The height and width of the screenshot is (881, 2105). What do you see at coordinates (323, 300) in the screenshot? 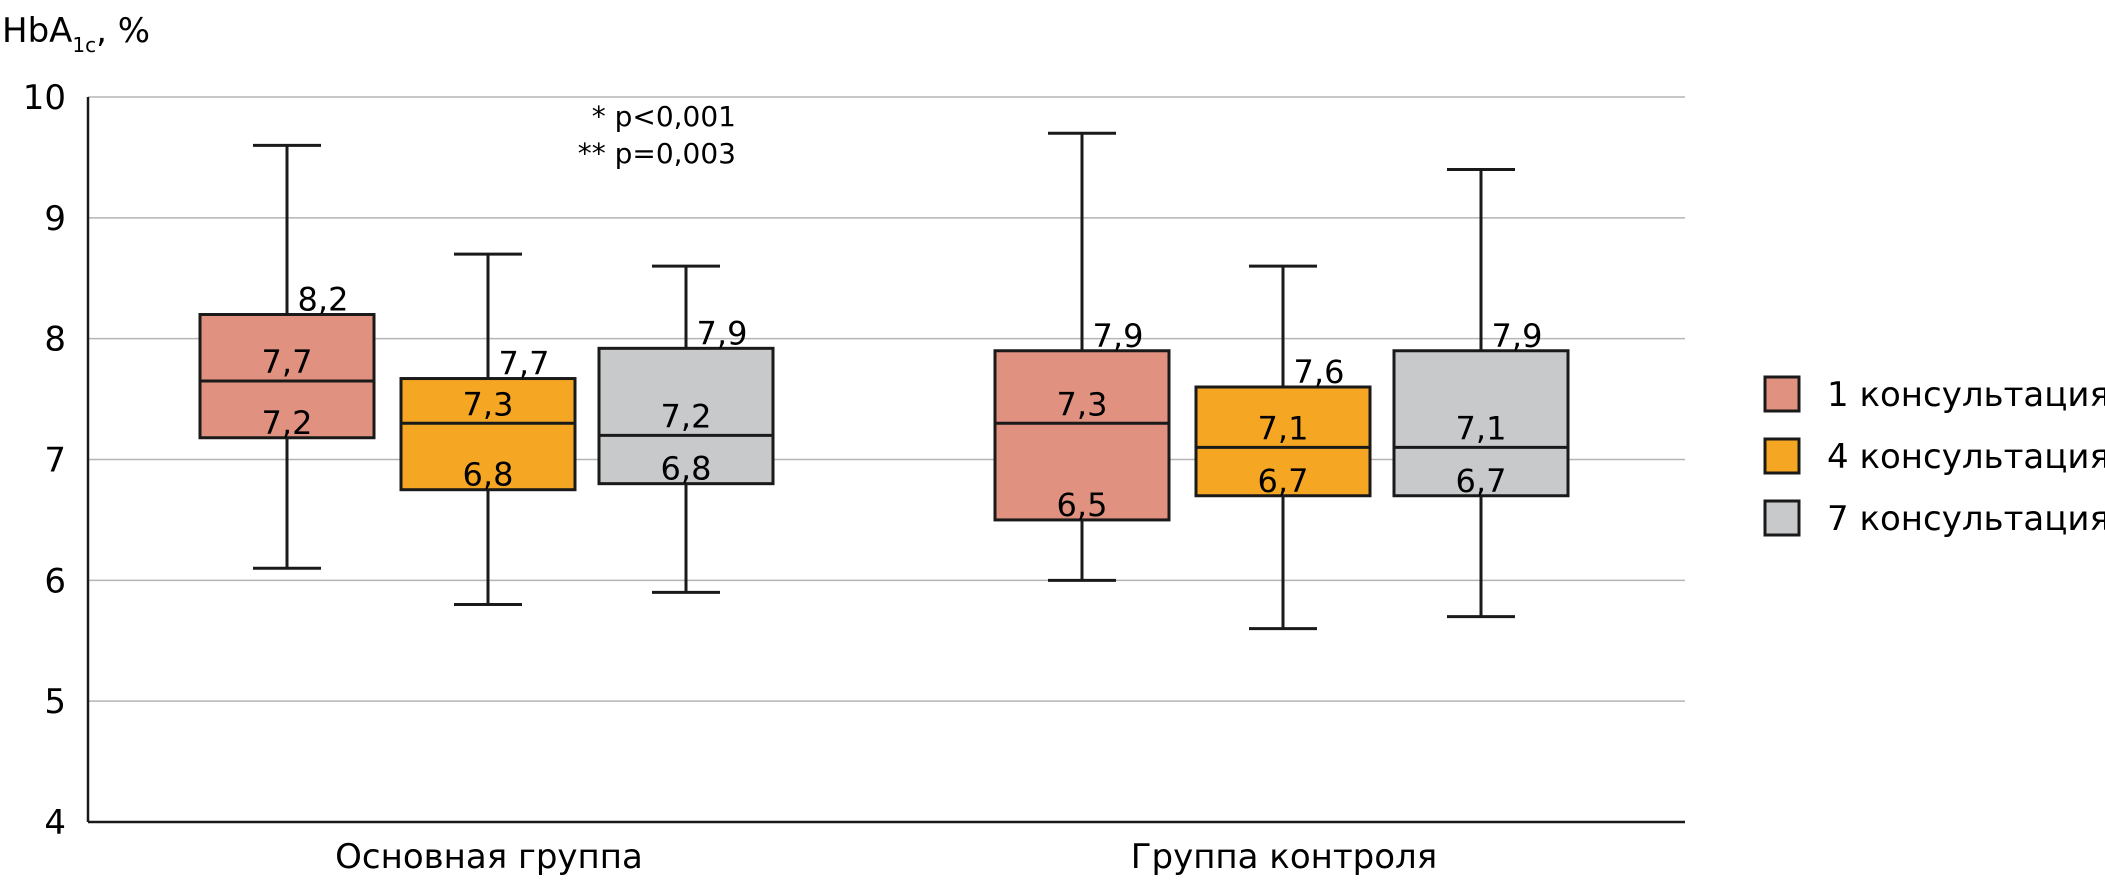
I see `q3-label: 8,2` at bounding box center [323, 300].